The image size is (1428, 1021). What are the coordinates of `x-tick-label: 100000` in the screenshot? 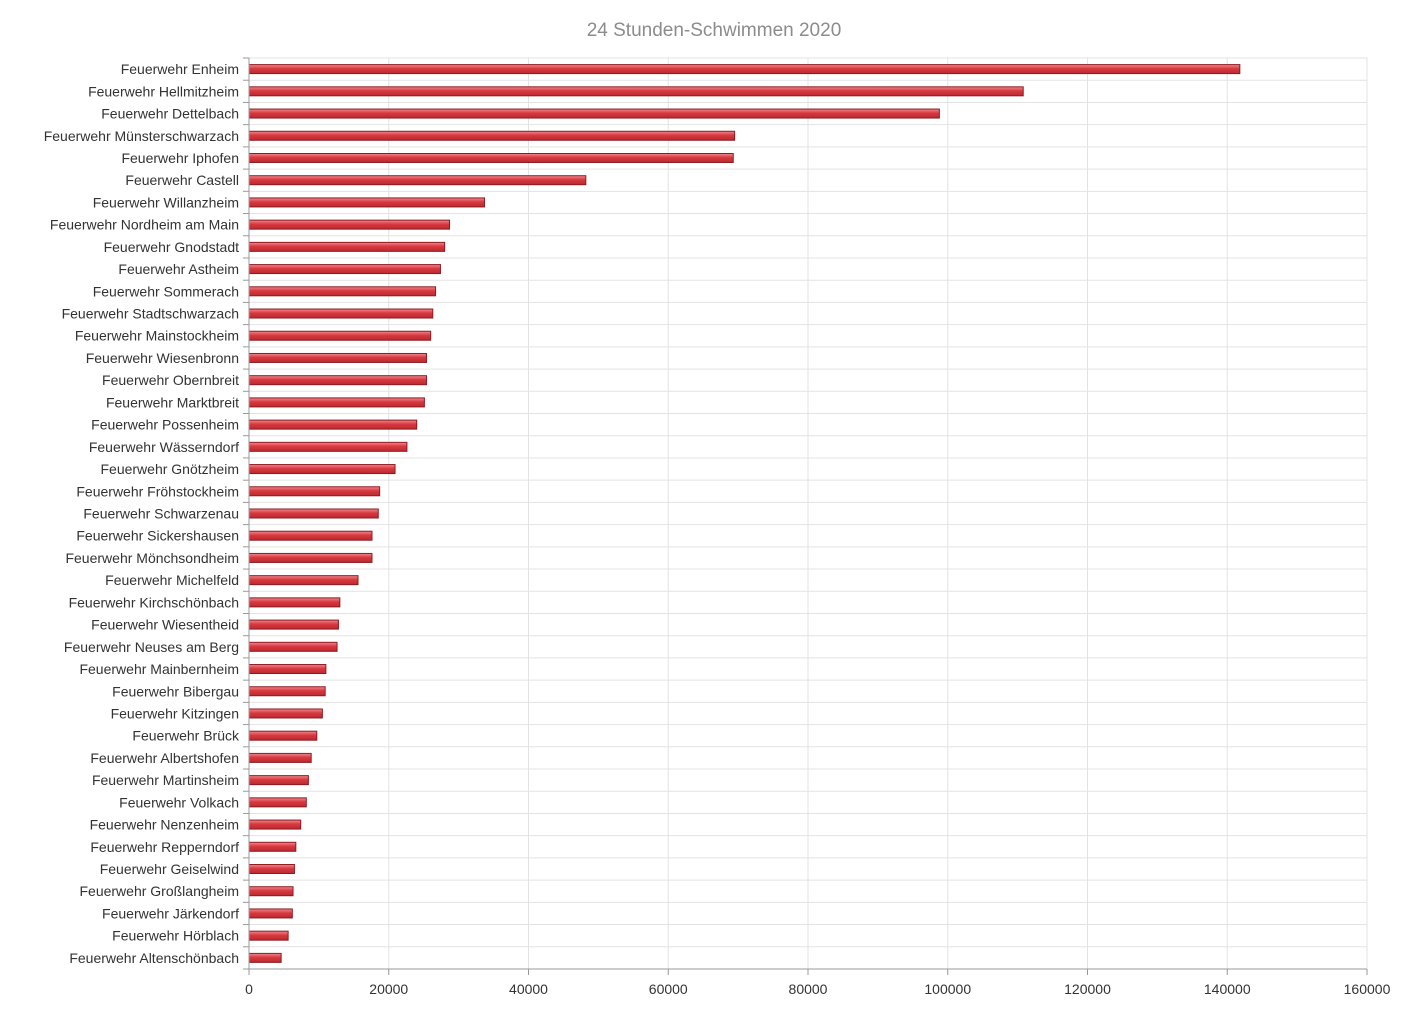 It's located at (947, 989).